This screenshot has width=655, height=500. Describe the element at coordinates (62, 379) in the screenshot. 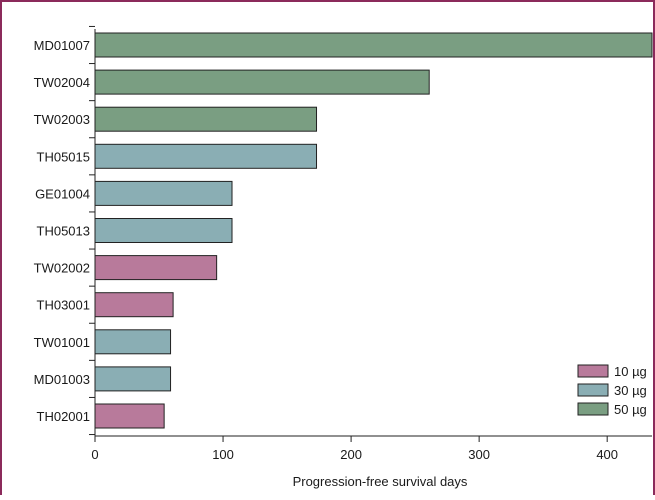

I see `y-tick-label: MD01003` at that location.